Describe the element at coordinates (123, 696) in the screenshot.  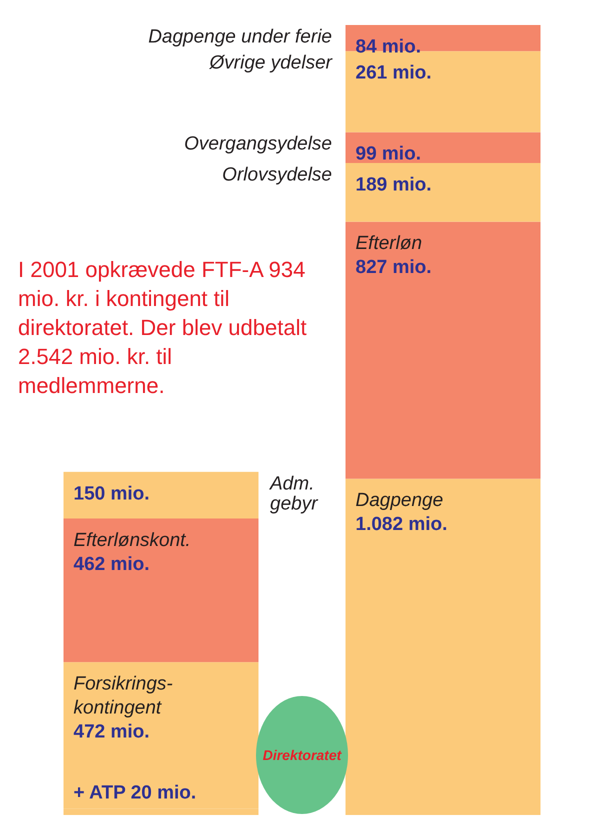
I see `series-label: Forsikrings- kontingent` at that location.